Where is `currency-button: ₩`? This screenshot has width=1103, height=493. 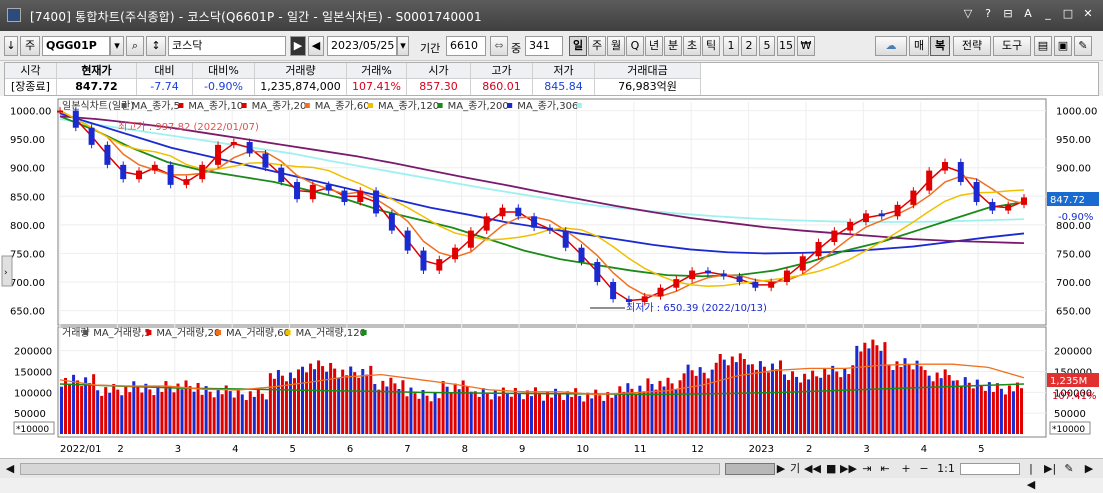
currency-button: ₩ is located at coordinates (806, 46).